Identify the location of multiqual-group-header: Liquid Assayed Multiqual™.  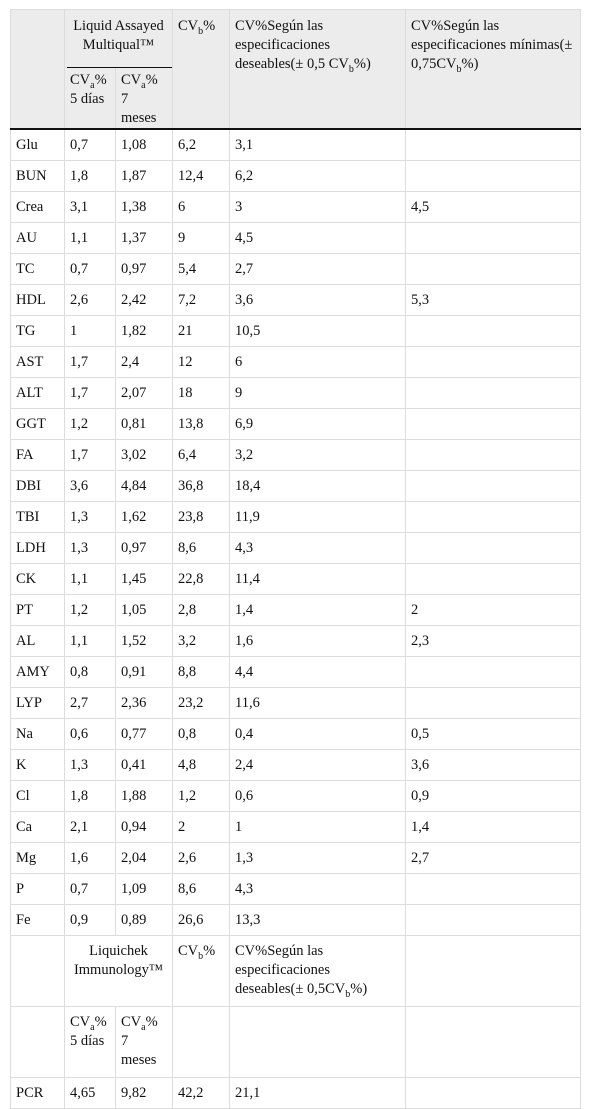
(118, 38).